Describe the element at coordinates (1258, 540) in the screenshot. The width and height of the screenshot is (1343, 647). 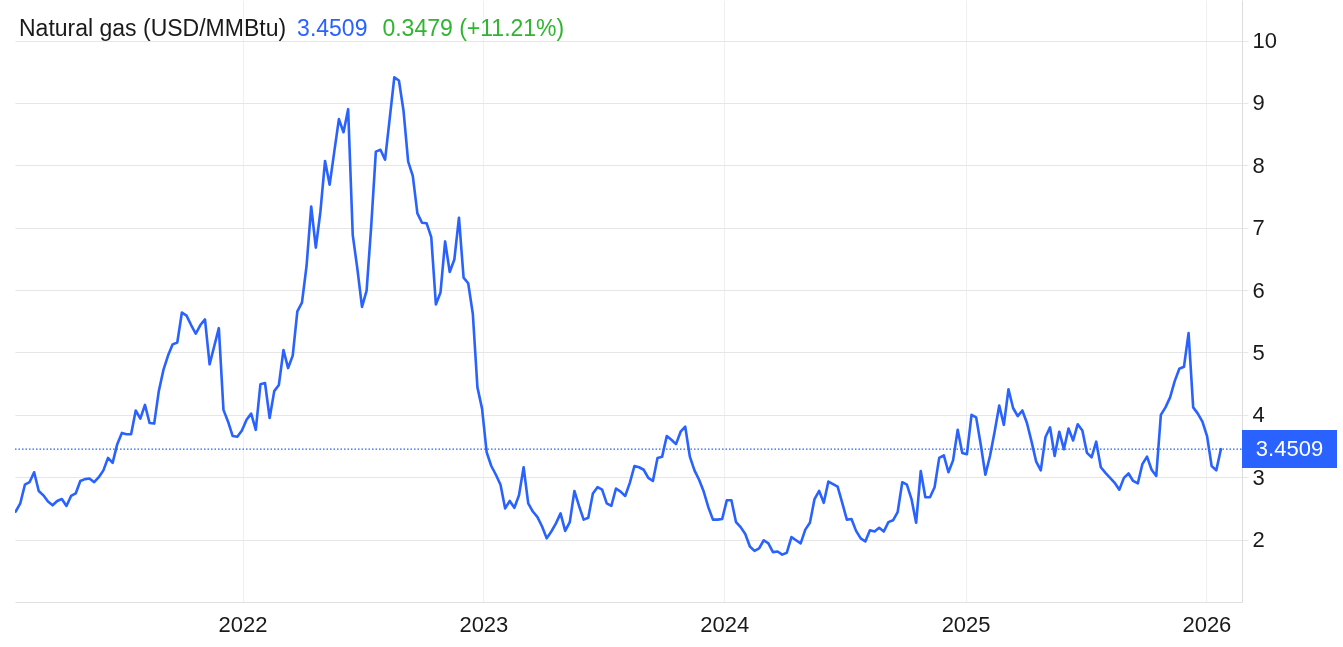
I see `y-tick-label: 2` at that location.